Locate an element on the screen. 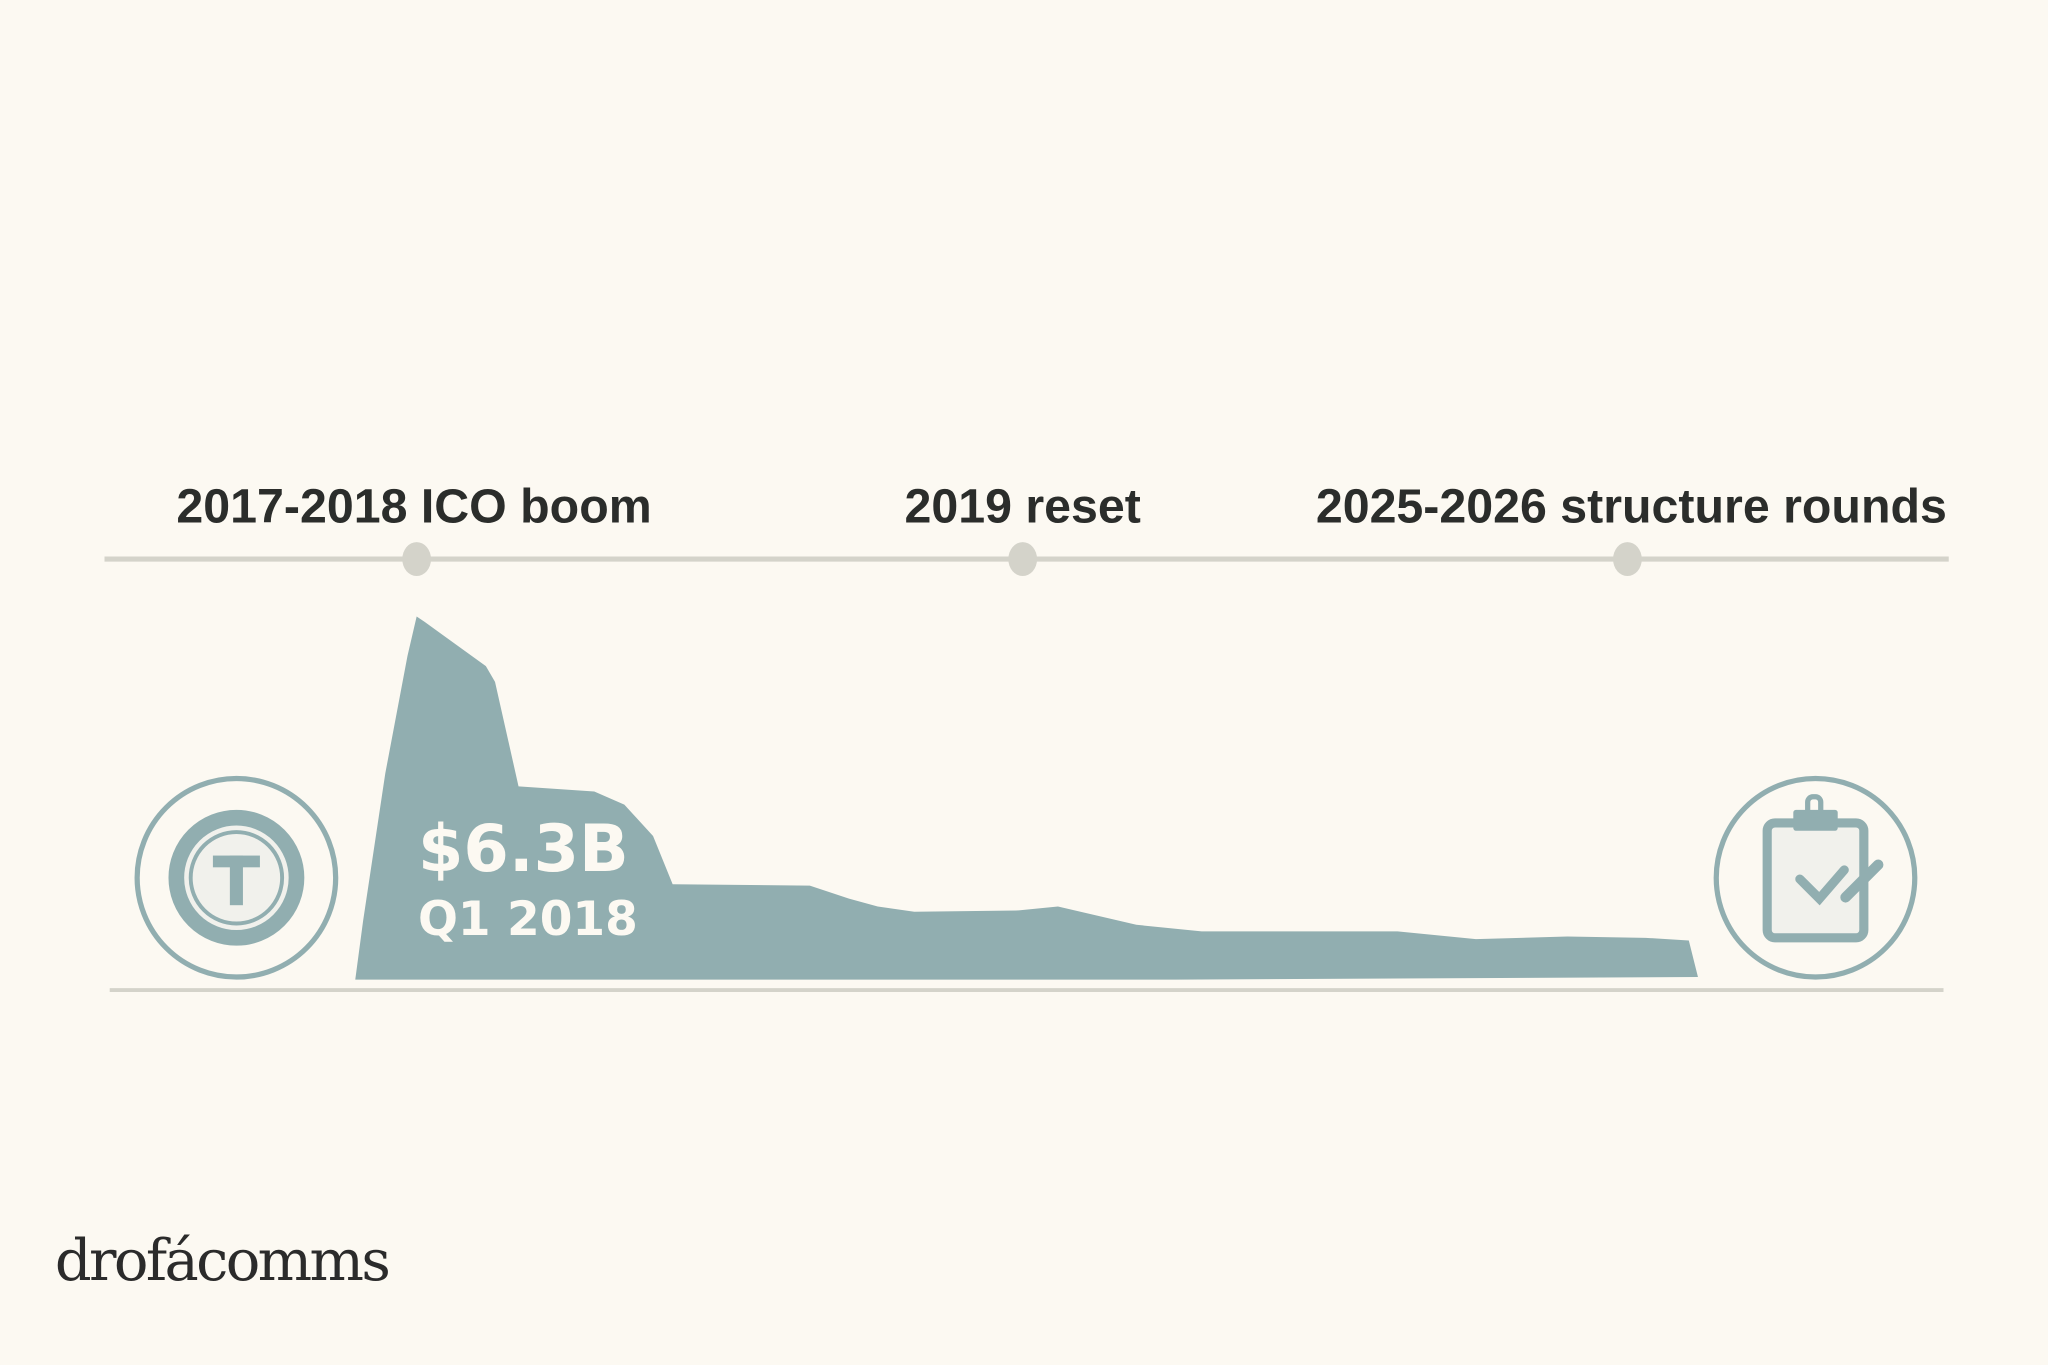 The height and width of the screenshot is (1365, 2048). milestone-label-ico-boom: 2017-2018 ICO boom is located at coordinates (413, 507).